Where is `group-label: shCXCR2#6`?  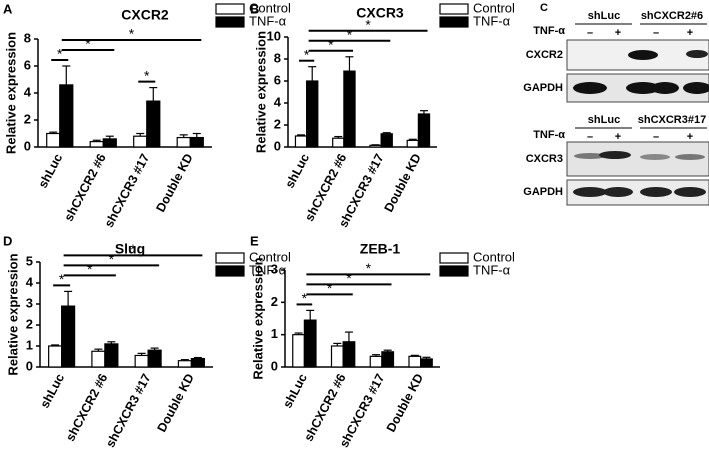 group-label: shCXCR2#6 is located at coordinates (672, 16).